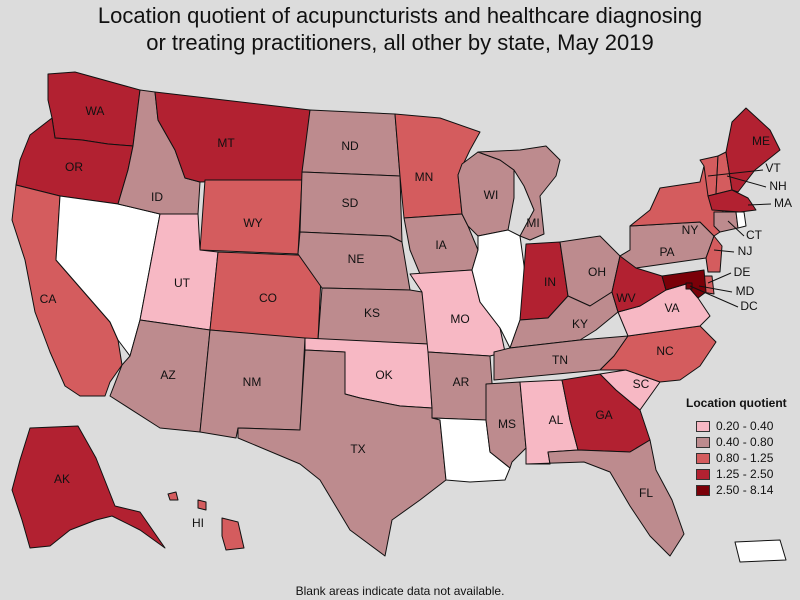  What do you see at coordinates (759, 204) in the screenshot?
I see `leader-line-ma` at bounding box center [759, 204].